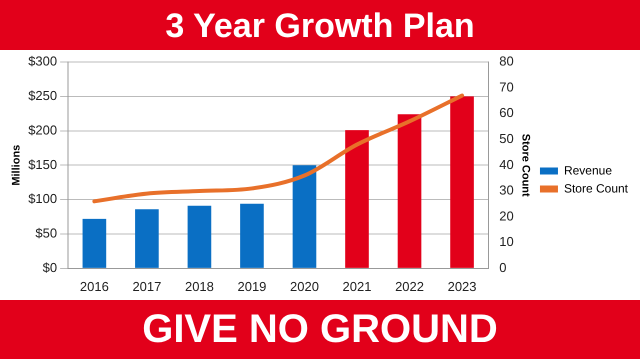 This screenshot has height=359, width=640. Describe the element at coordinates (43, 198) in the screenshot. I see `y-tick-label: $100` at that location.